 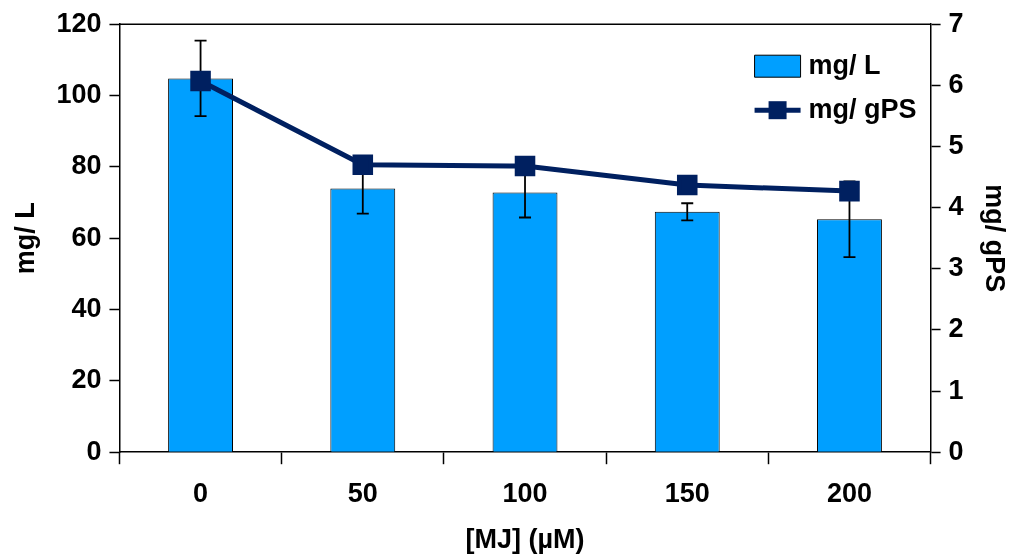 What do you see at coordinates (525, 492) in the screenshot?
I see `x-tick-label: 100` at bounding box center [525, 492].